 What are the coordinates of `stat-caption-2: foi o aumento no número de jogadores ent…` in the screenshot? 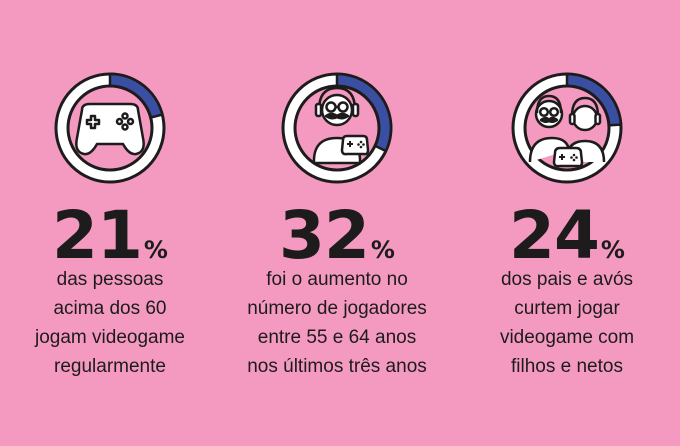 It's located at (337, 323).